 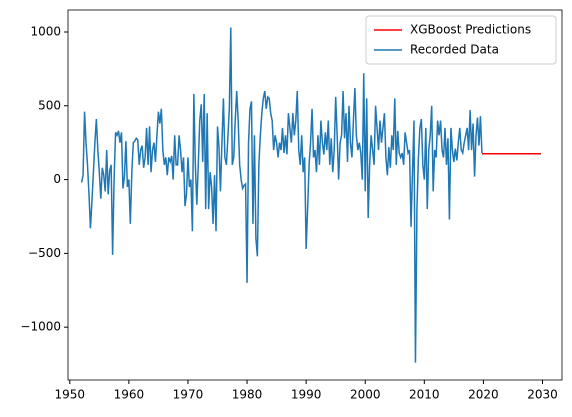 What do you see at coordinates (45, 31) in the screenshot?
I see `y-tick-label: 1000` at bounding box center [45, 31].